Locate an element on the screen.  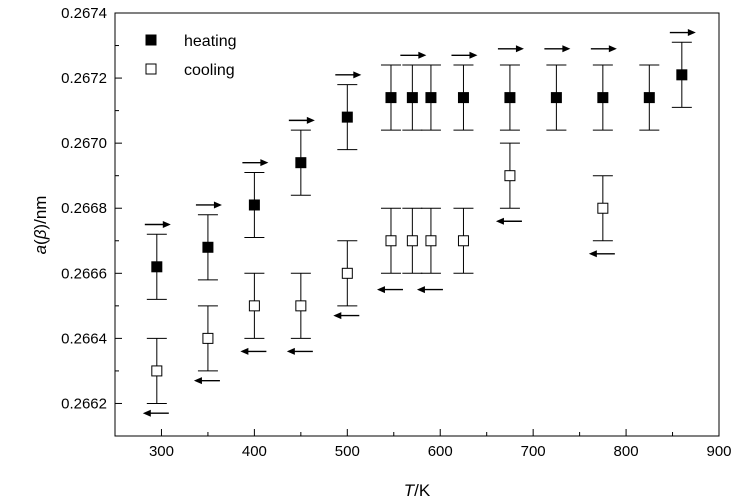
x-tick-label: 600 is located at coordinates (440, 451).